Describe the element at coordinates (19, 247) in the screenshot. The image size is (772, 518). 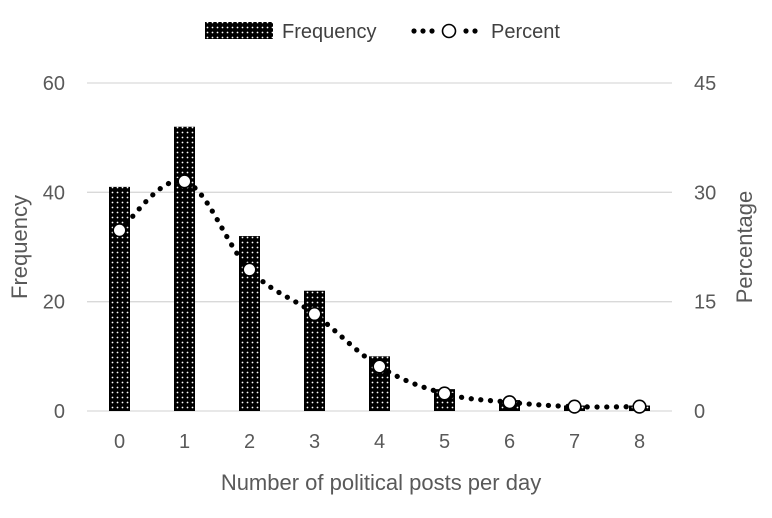
I see `y-axis-left-title: Frequency` at that location.